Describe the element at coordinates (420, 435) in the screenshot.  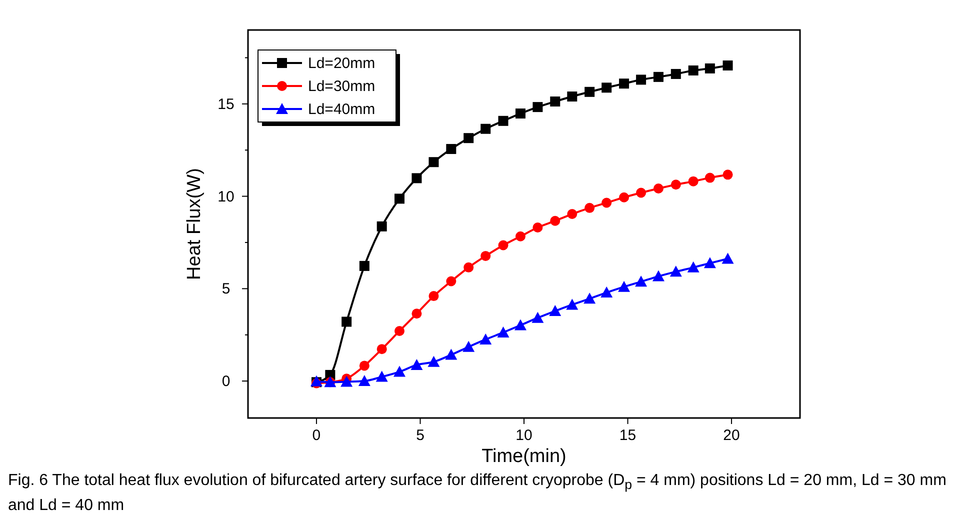
I see `x-tick-label: 5` at that location.